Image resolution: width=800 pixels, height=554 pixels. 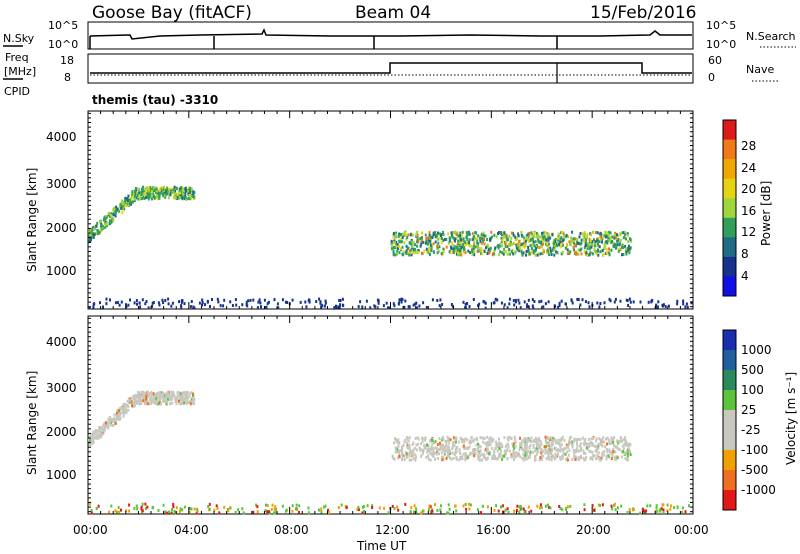 I want to click on vel-cbar-tick-m500: -500, so click(x=754, y=470).